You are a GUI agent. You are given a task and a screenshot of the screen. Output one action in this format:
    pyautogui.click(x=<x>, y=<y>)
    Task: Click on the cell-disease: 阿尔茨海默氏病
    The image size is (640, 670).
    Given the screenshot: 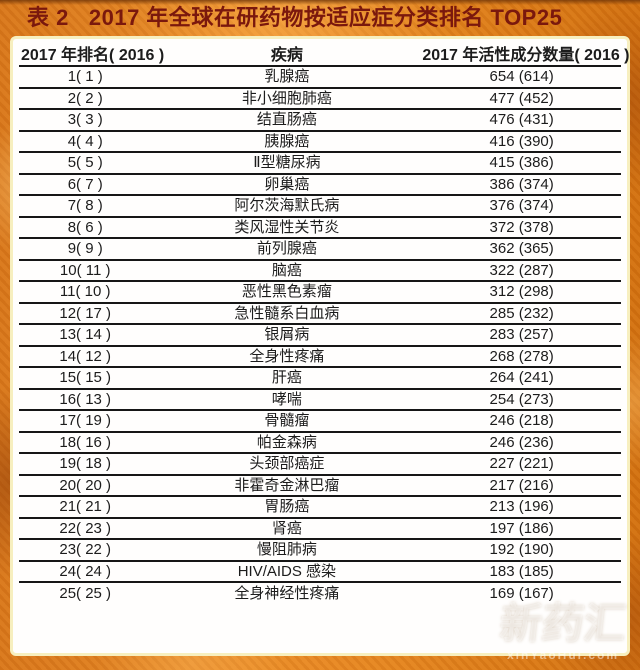 What is the action you would take?
    pyautogui.click(x=287, y=206)
    